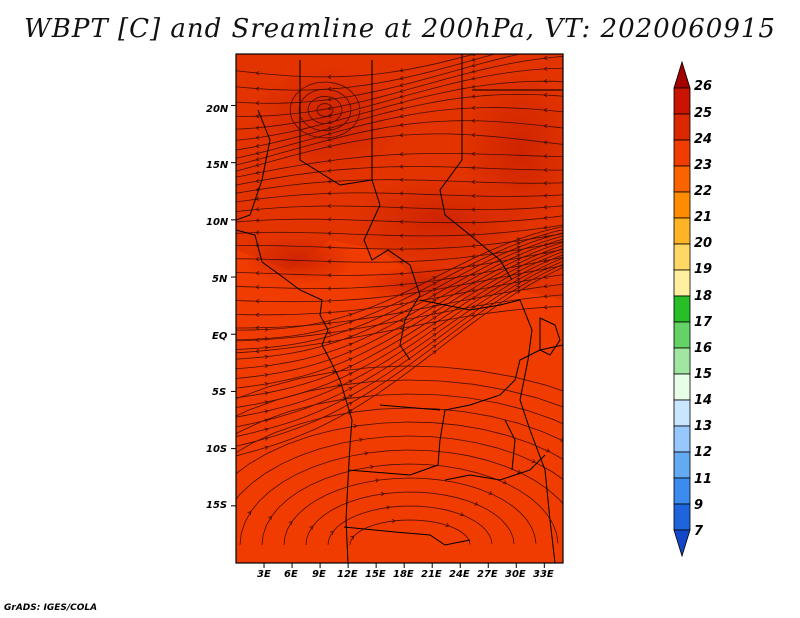 Image resolution: width=800 pixels, height=618 pixels. I want to click on colorbar-label-17: 17, so click(703, 322).